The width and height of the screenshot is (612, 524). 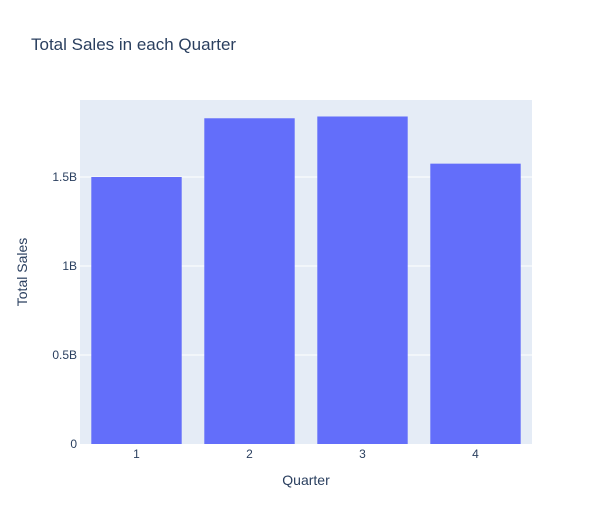 What do you see at coordinates (133, 44) in the screenshot?
I see `chart-title: Total Sales in each Quarter` at bounding box center [133, 44].